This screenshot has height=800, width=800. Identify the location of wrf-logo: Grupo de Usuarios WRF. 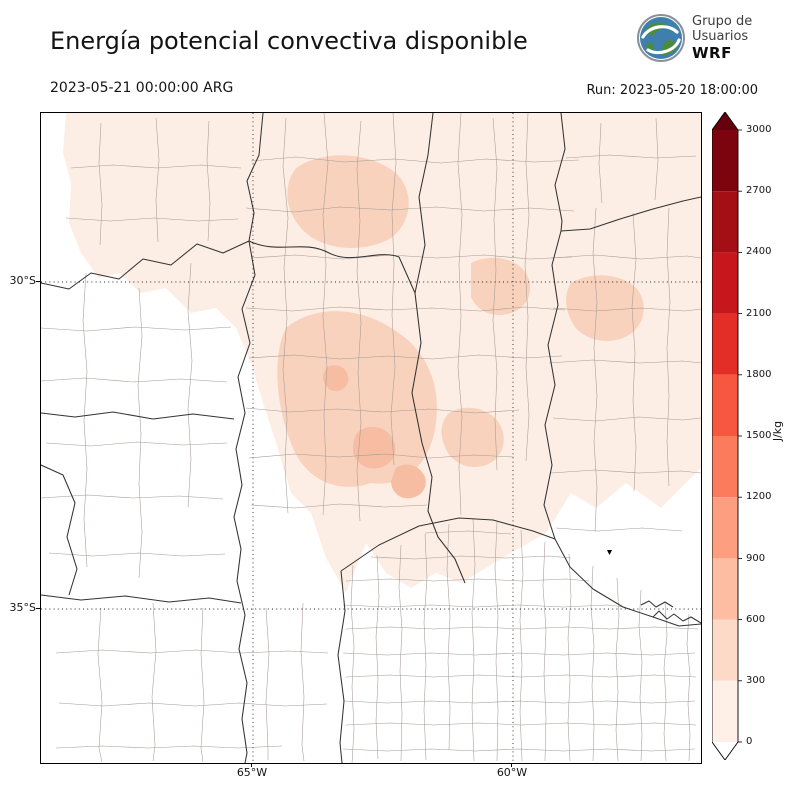
(711, 40).